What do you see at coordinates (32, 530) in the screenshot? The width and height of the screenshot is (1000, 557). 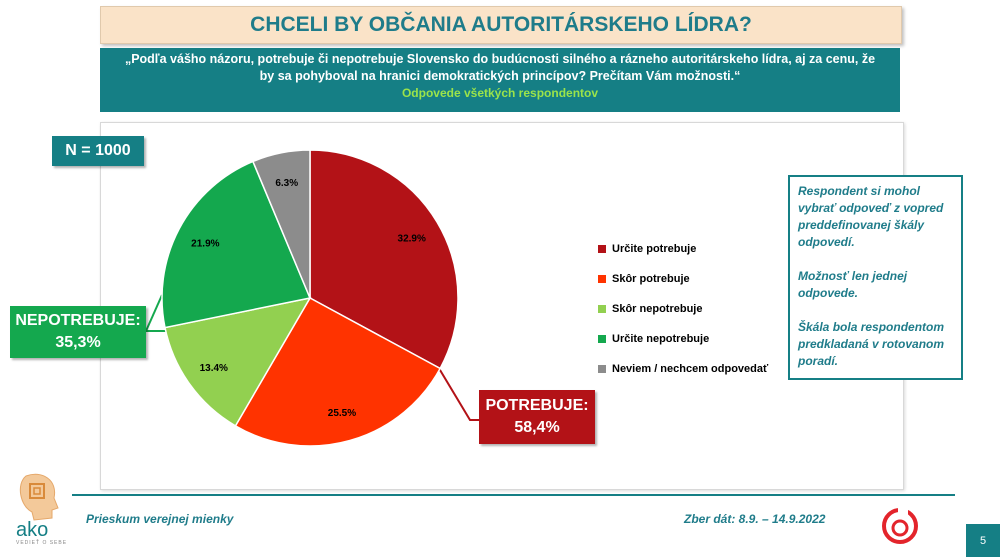 I see `logo-text: ako` at bounding box center [32, 530].